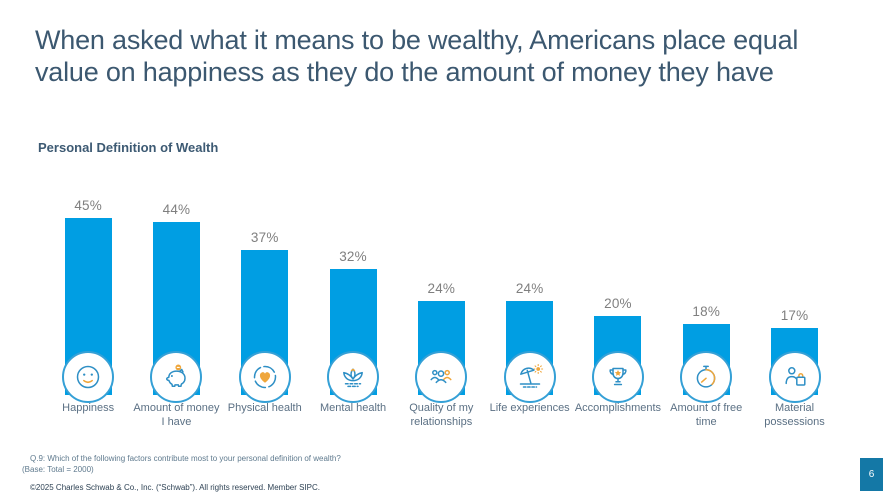  I want to click on people-group-icon, so click(441, 376).